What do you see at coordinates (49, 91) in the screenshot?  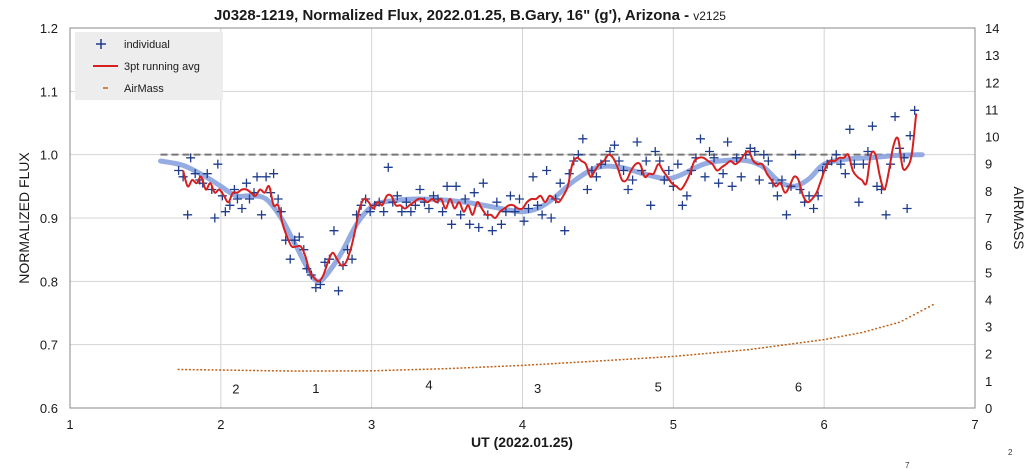 I see `y-tick-label: 1.1` at bounding box center [49, 91].